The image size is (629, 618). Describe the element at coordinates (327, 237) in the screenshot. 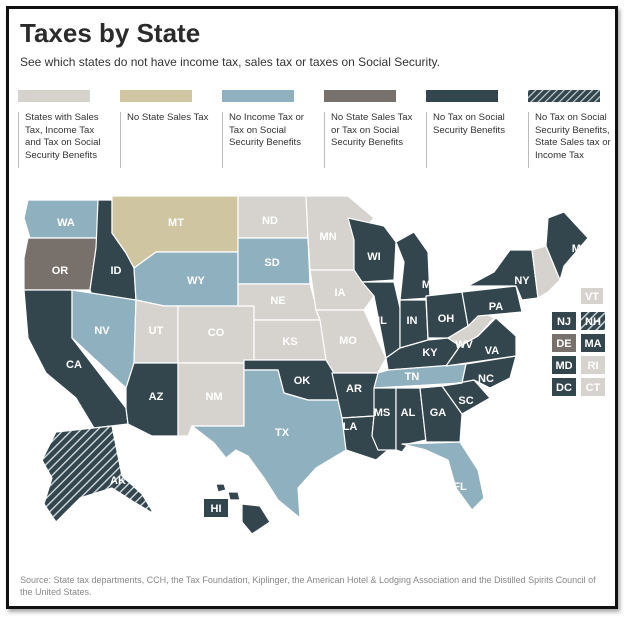

I see `label-mn: MN` at that location.